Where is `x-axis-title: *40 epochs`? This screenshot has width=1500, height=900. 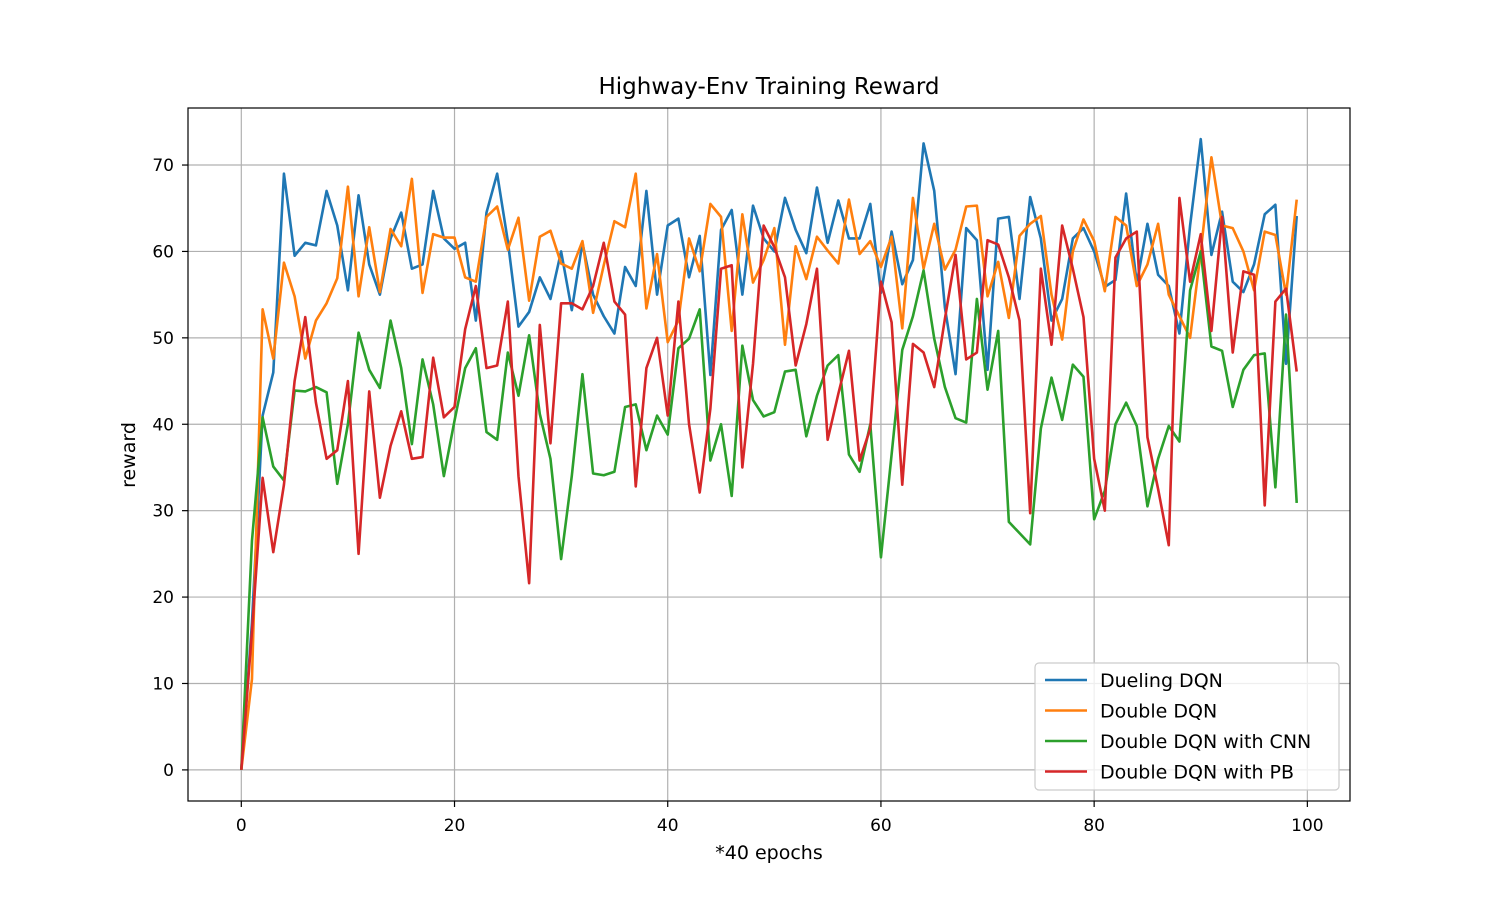
x-axis-title: *40 epochs is located at coordinates (768, 853).